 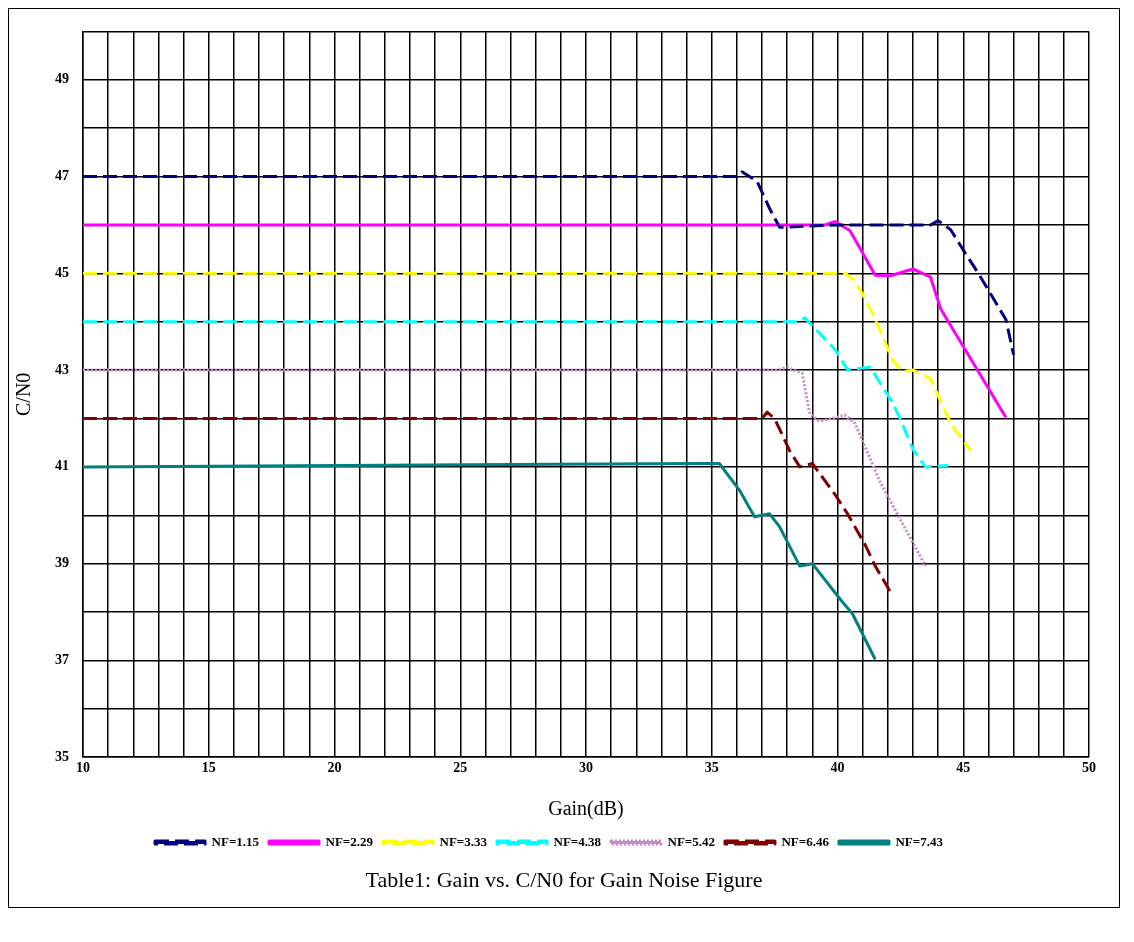 I want to click on y-tick-label: 39, so click(x=62, y=563).